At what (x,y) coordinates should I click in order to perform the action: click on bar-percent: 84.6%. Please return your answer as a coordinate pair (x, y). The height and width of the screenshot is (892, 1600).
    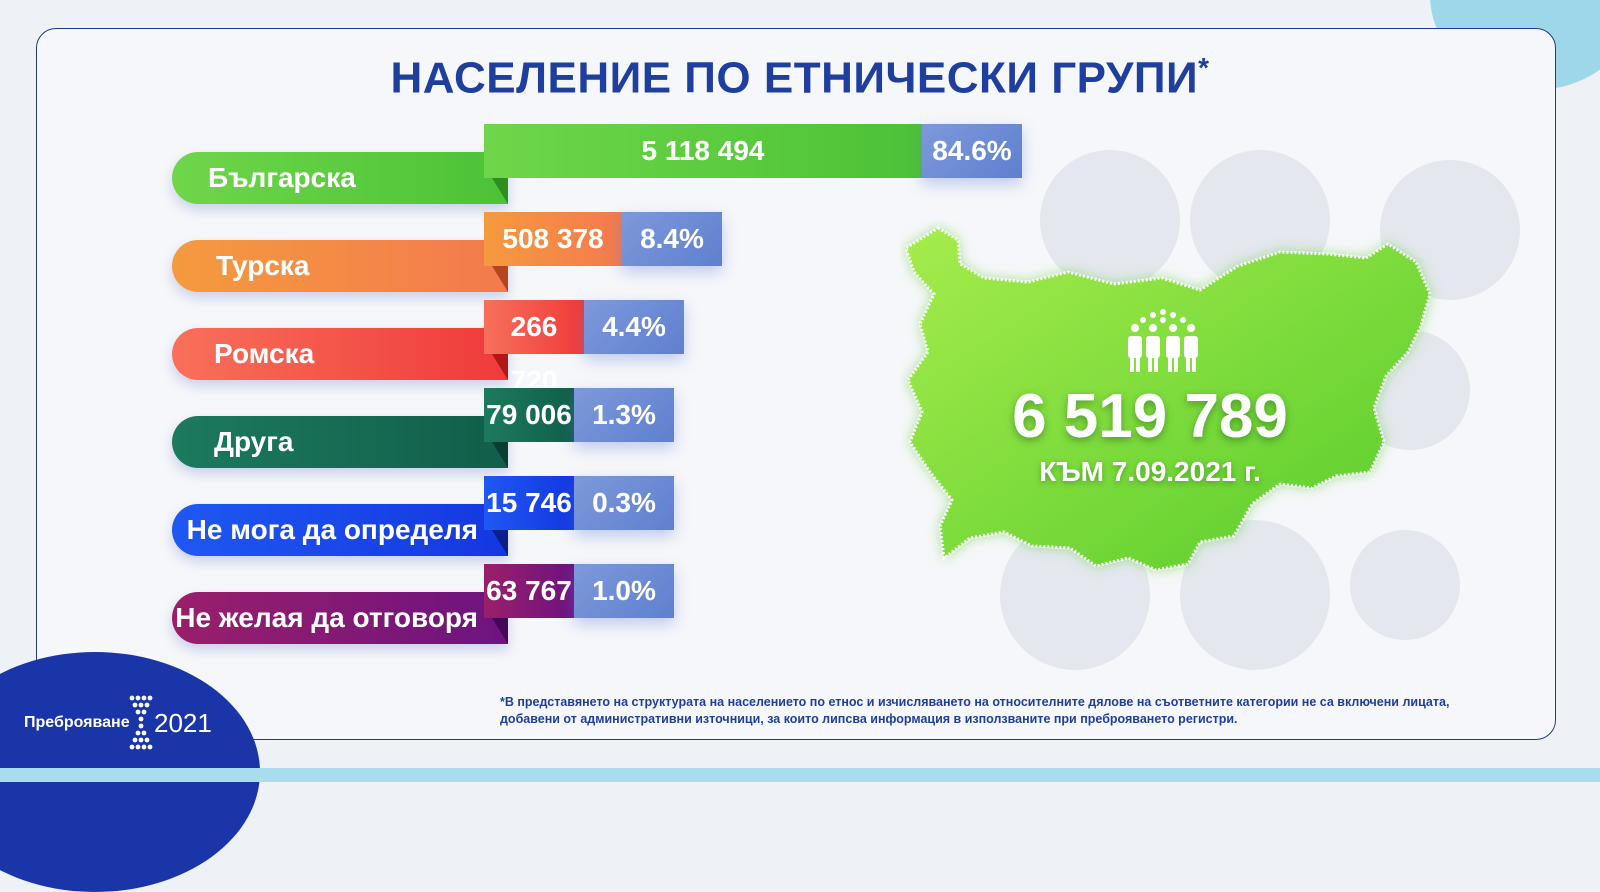
    Looking at the image, I should click on (972, 151).